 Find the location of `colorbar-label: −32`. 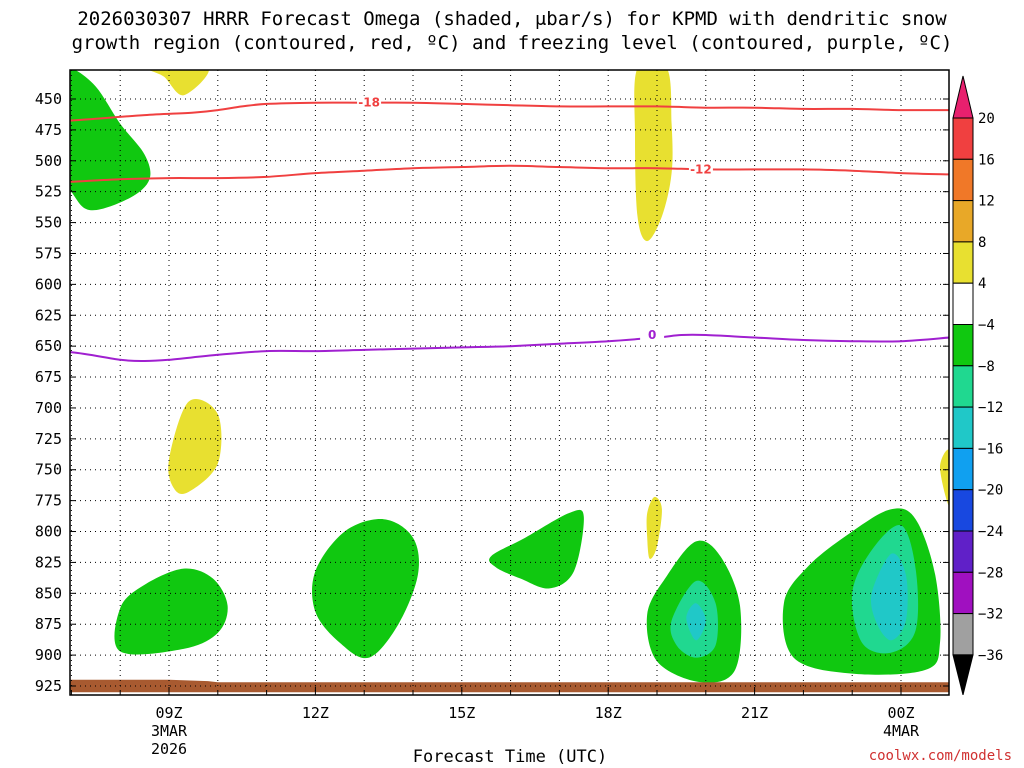

colorbar-label: −32 is located at coordinates (990, 615).